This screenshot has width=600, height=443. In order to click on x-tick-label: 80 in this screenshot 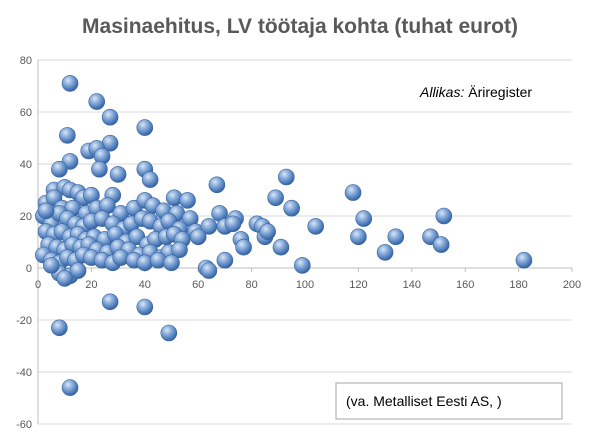, I will do `click(251, 285)`.